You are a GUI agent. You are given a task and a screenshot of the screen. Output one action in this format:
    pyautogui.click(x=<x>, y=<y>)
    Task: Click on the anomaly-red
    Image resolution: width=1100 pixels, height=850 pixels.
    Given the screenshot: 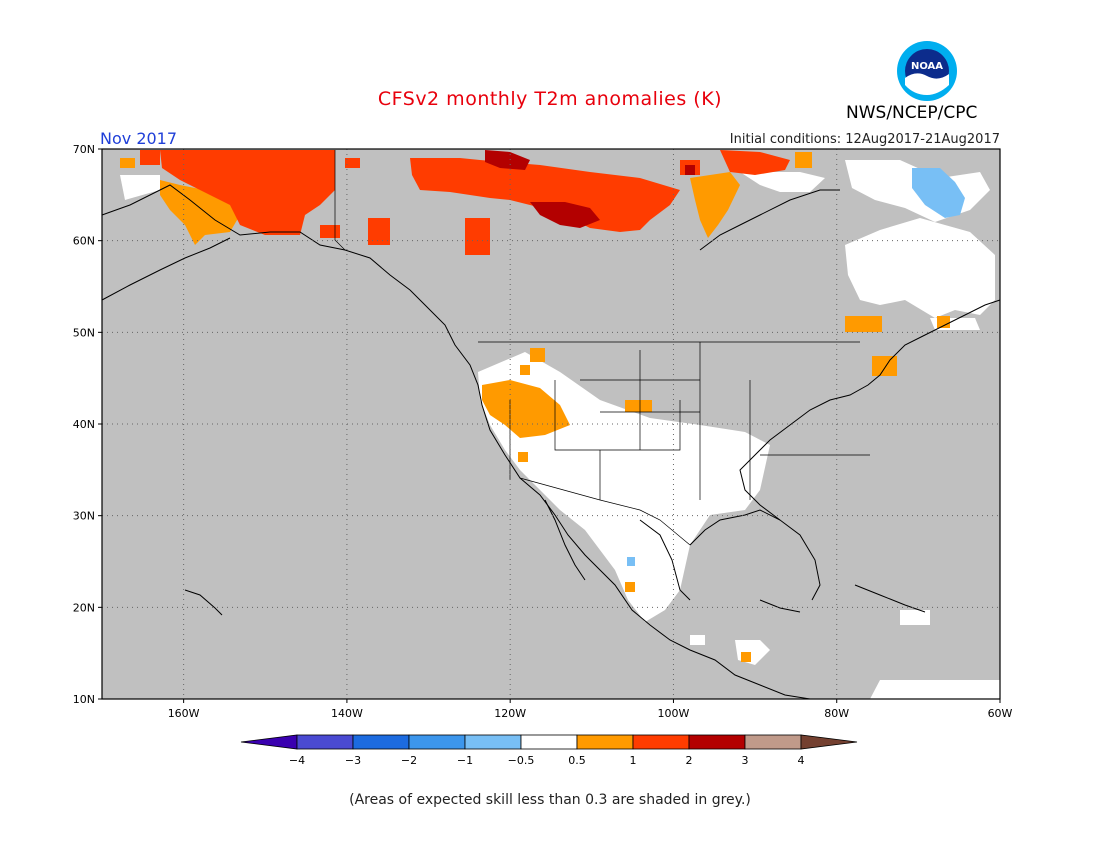 What is the action you would take?
    pyautogui.click(x=465, y=202)
    